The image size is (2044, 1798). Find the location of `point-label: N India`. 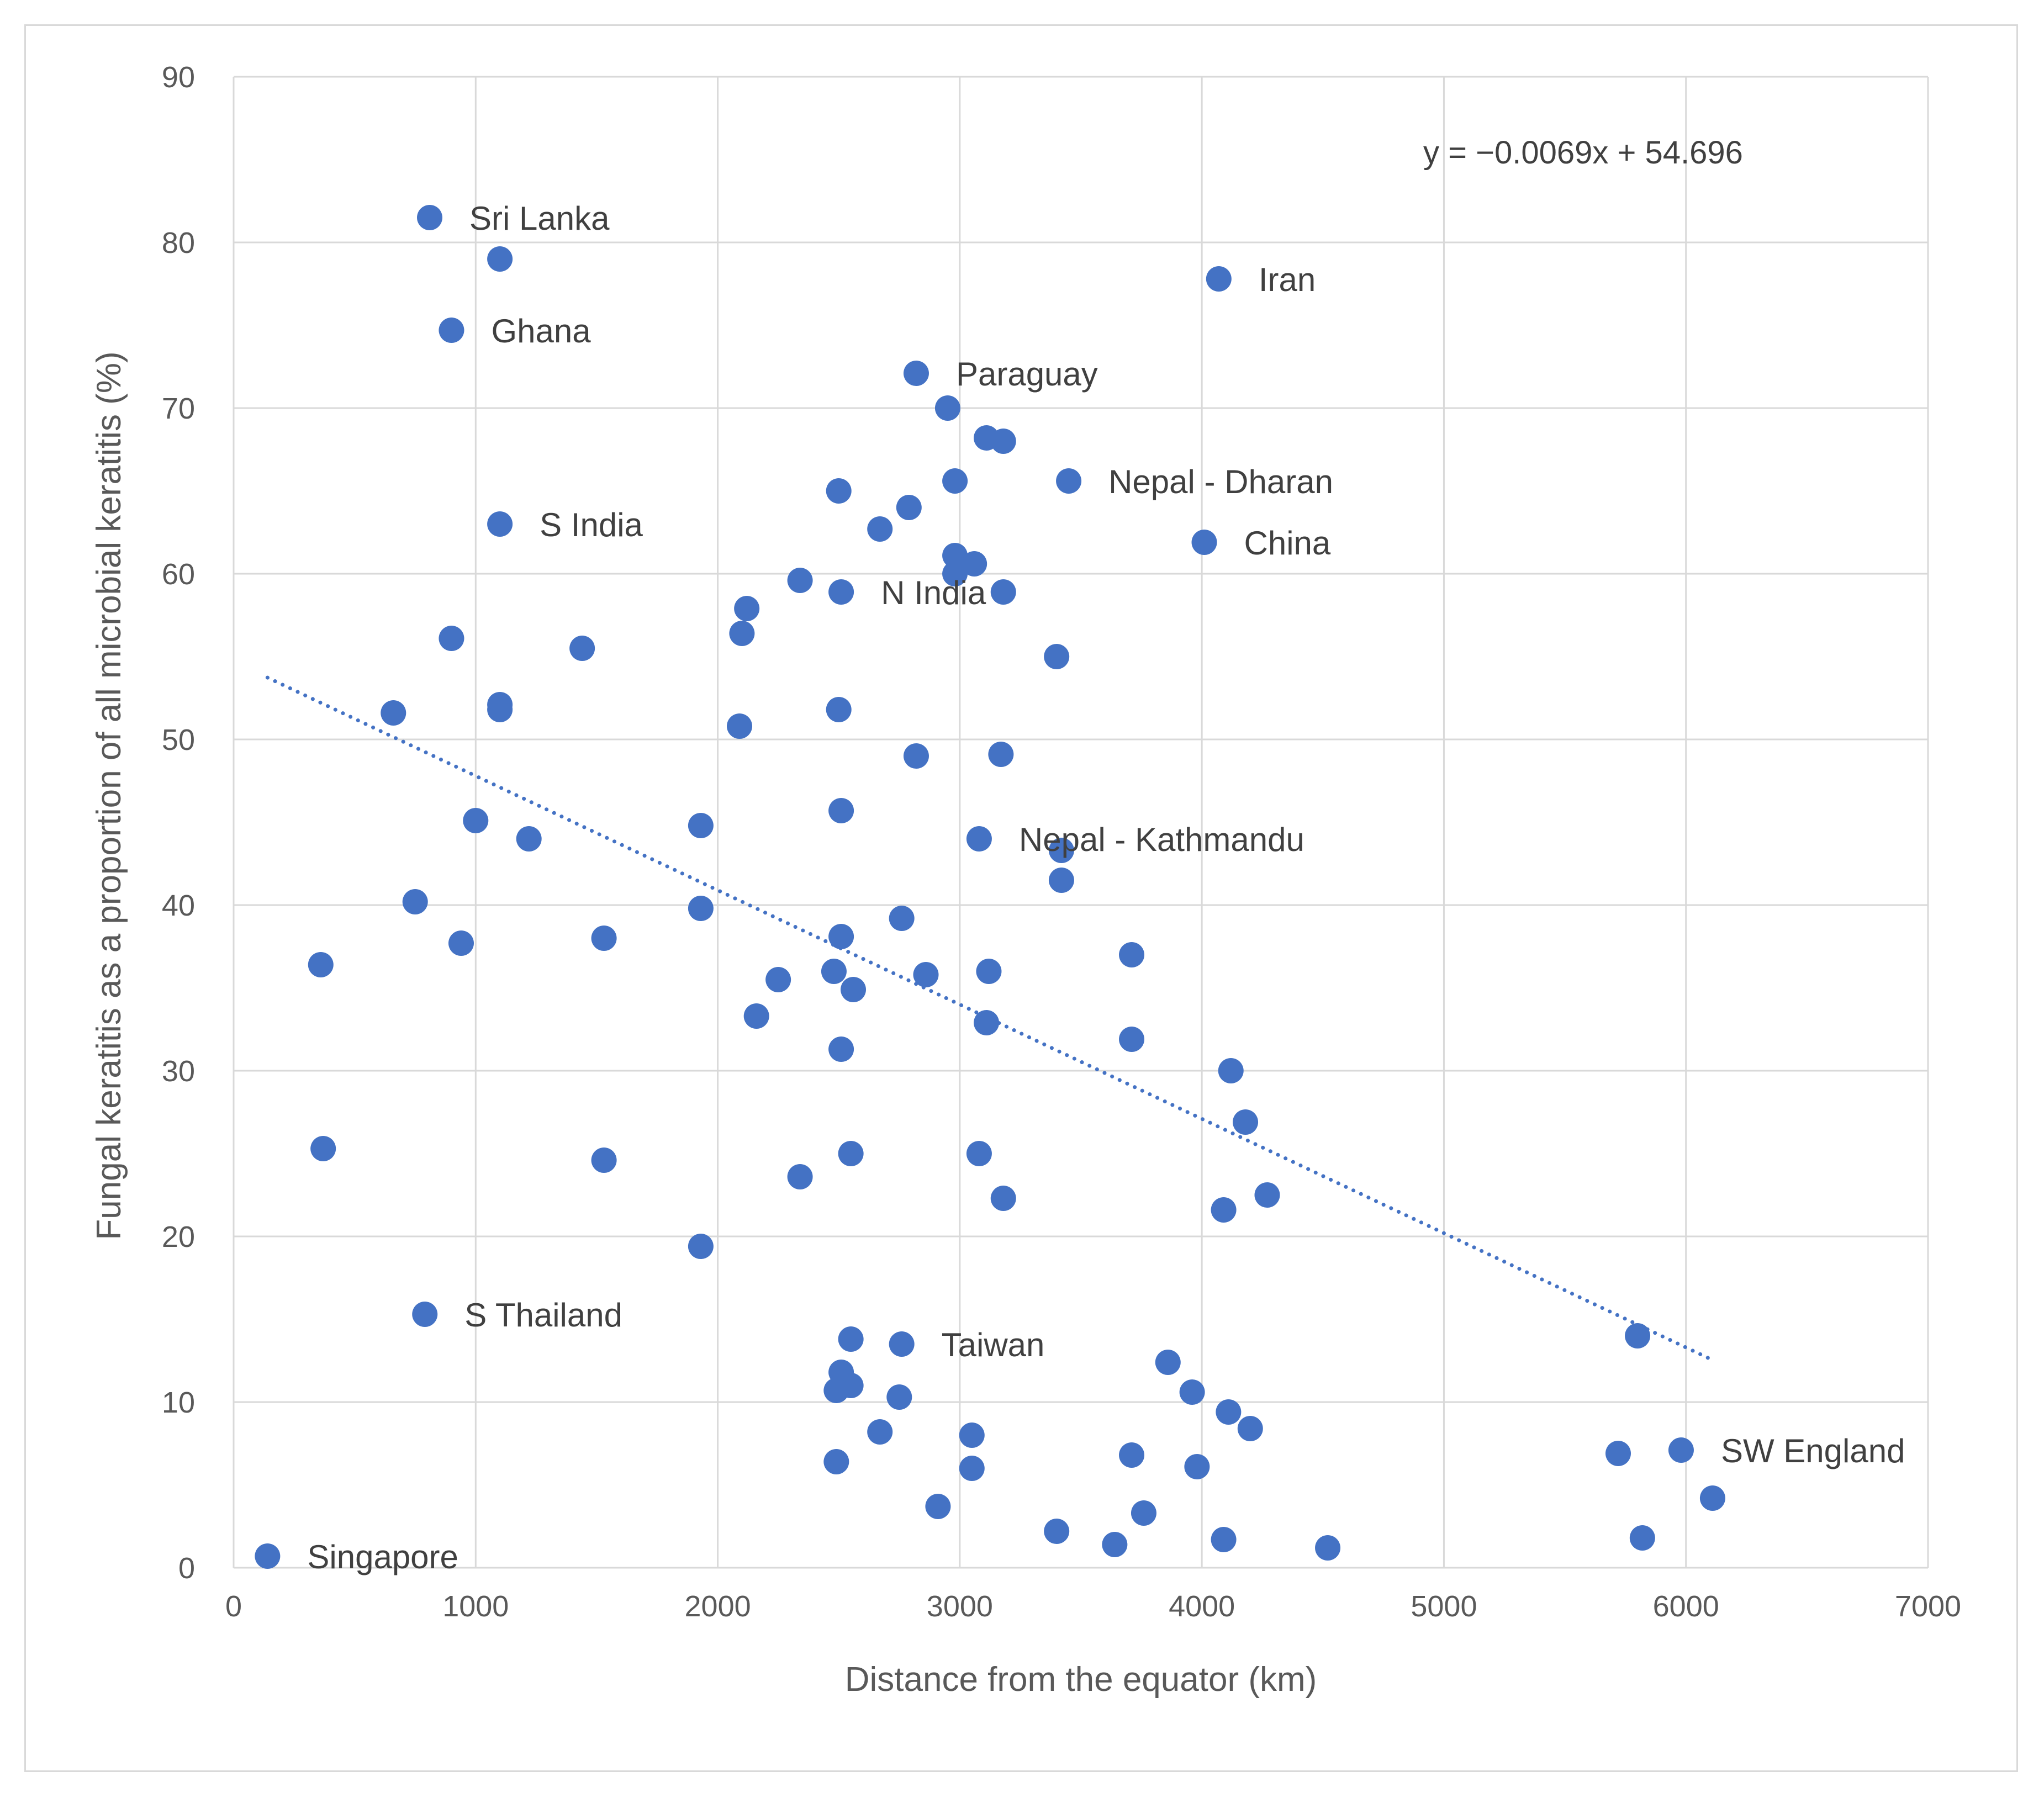

point-label: N India is located at coordinates (933, 592).